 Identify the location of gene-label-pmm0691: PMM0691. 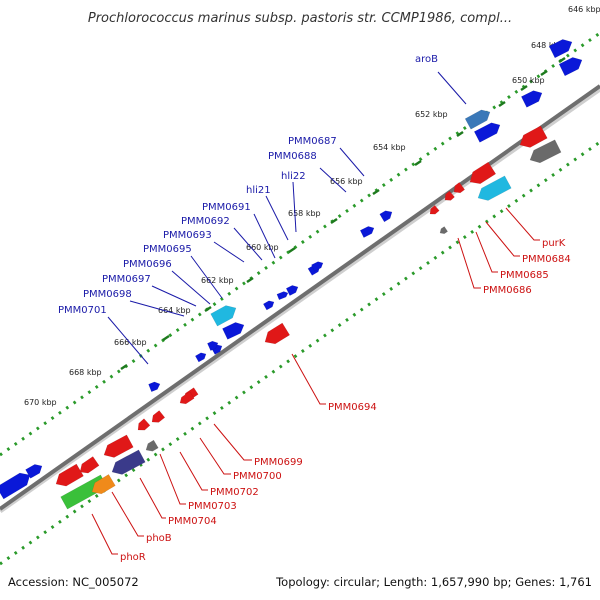
(226, 207).